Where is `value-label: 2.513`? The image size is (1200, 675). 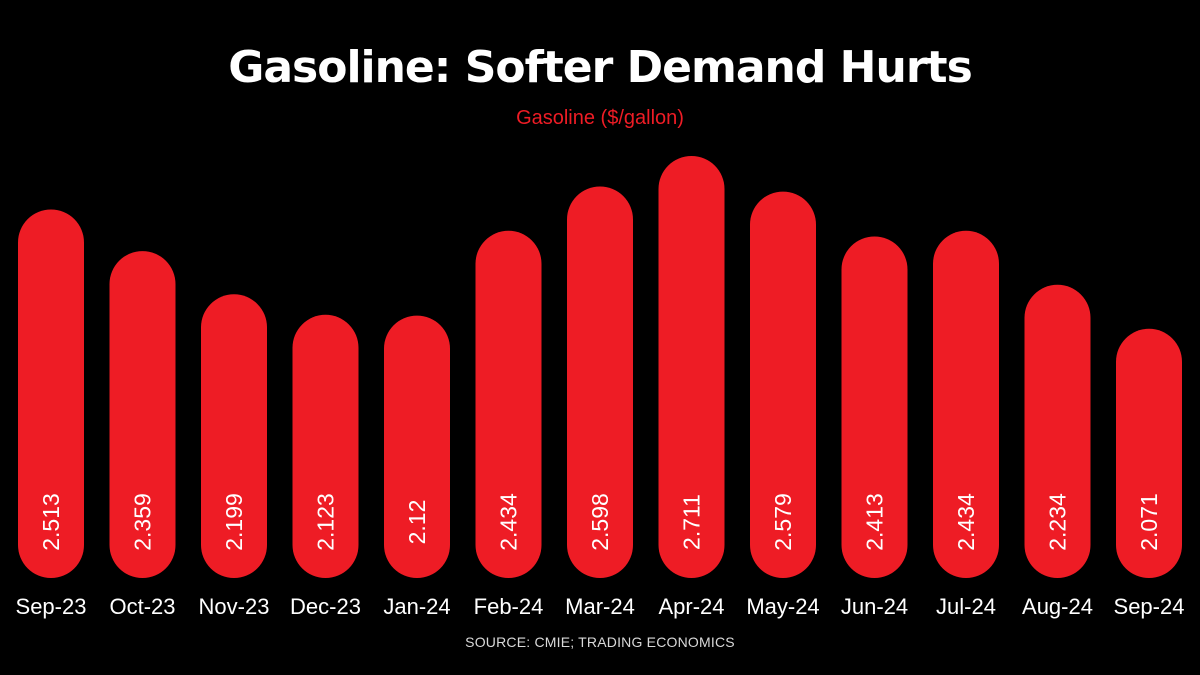
value-label: 2.513 is located at coordinates (51, 522).